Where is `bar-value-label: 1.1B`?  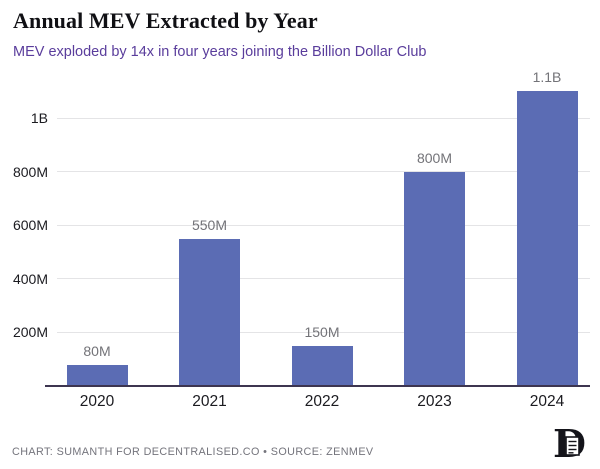
bar-value-label: 1.1B is located at coordinates (547, 77).